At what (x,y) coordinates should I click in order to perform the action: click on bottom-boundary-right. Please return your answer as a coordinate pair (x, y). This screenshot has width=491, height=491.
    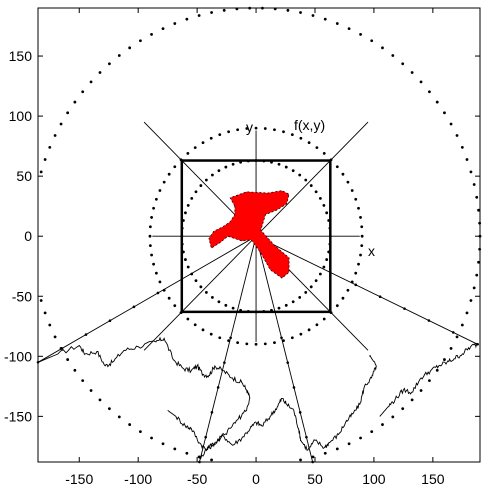
    Looking at the image, I should click on (428, 379).